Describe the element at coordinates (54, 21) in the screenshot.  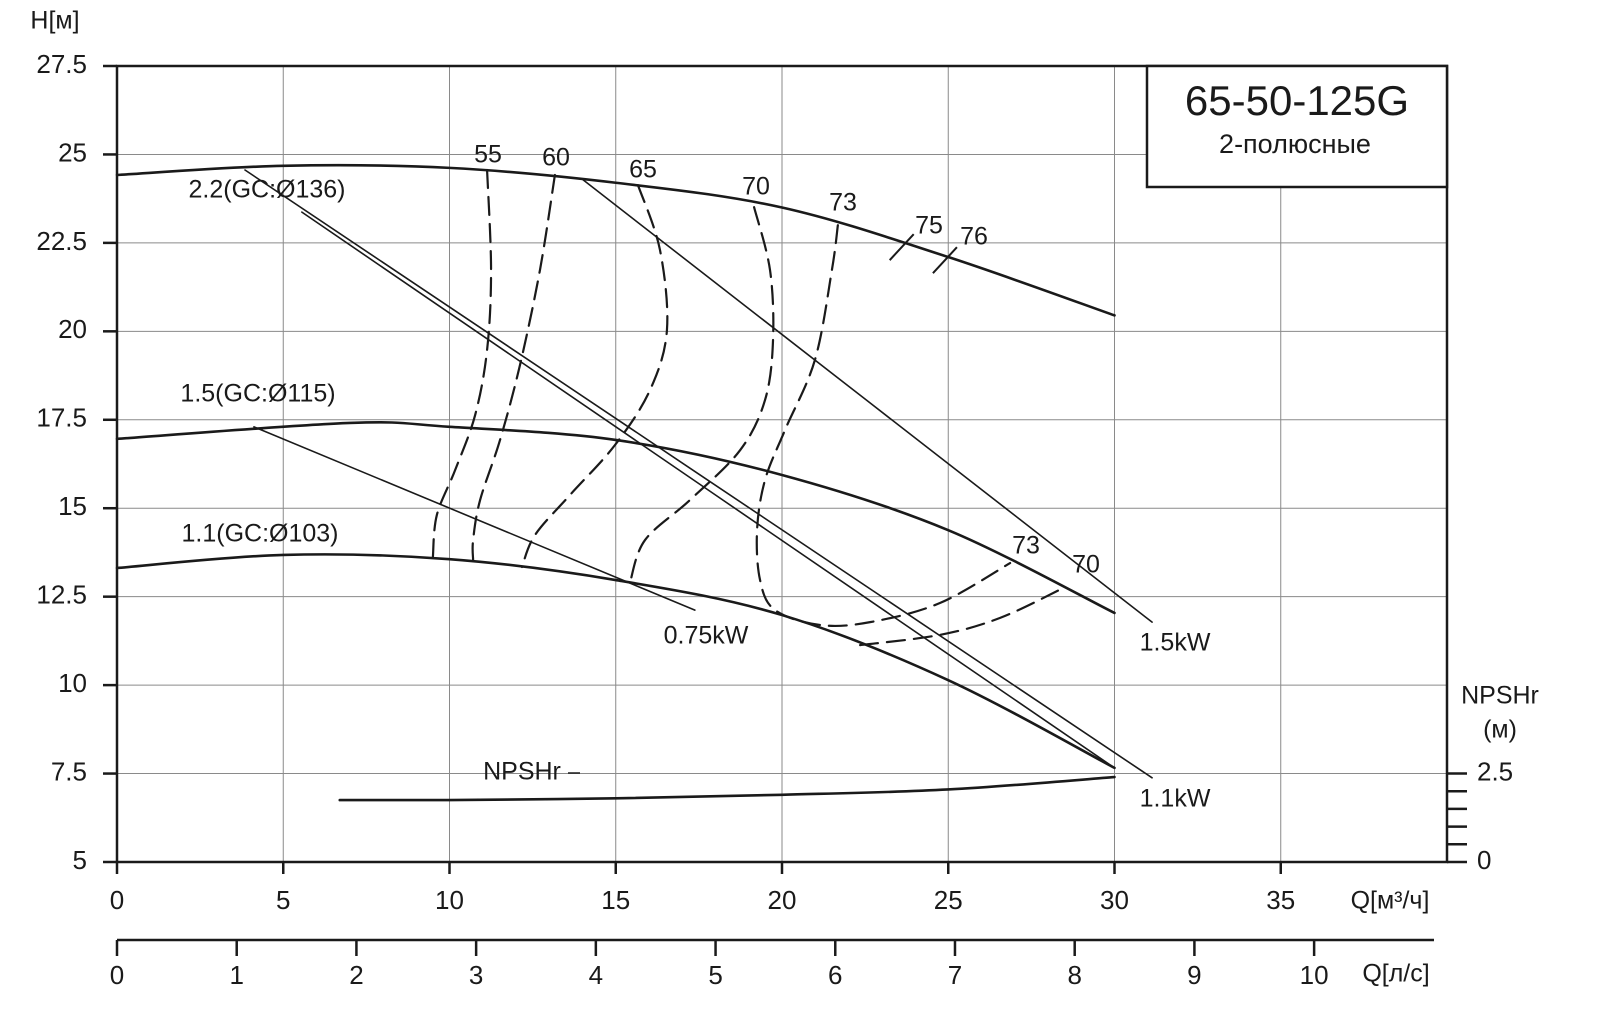
I see `y-axis-label: H[м]` at that location.